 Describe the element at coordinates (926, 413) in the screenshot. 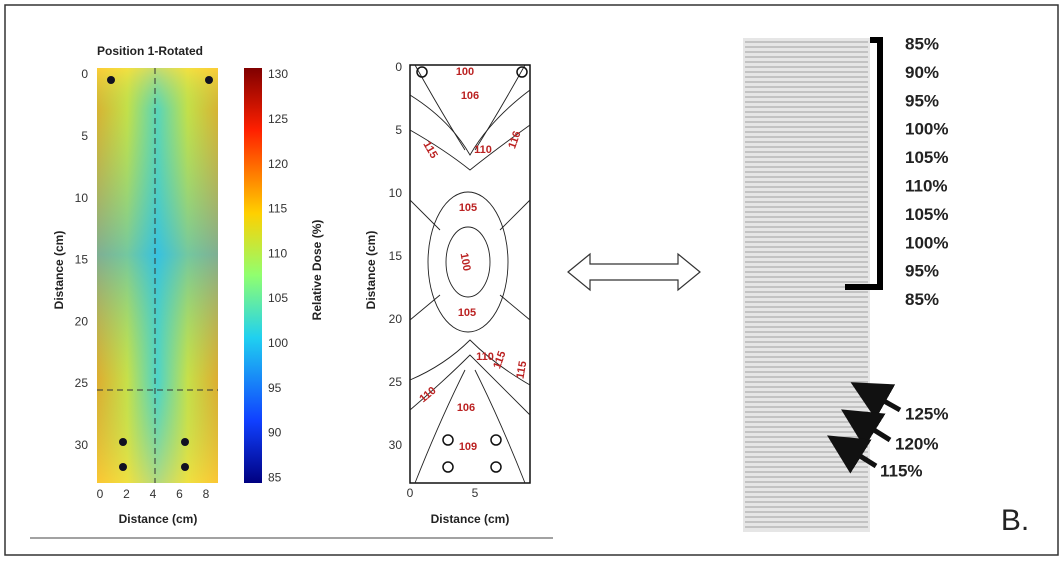

I see `arrow-label: 125%` at that location.